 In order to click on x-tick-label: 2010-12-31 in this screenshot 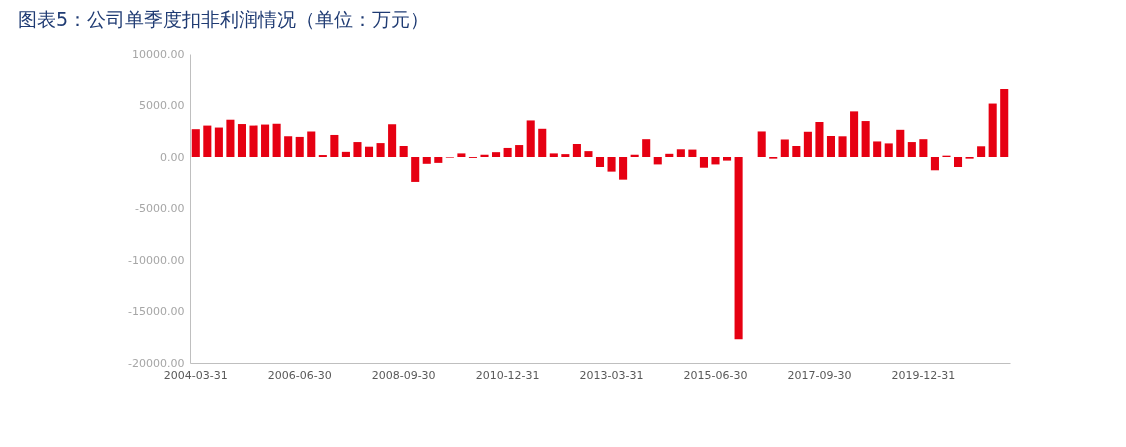, I will do `click(507, 375)`.